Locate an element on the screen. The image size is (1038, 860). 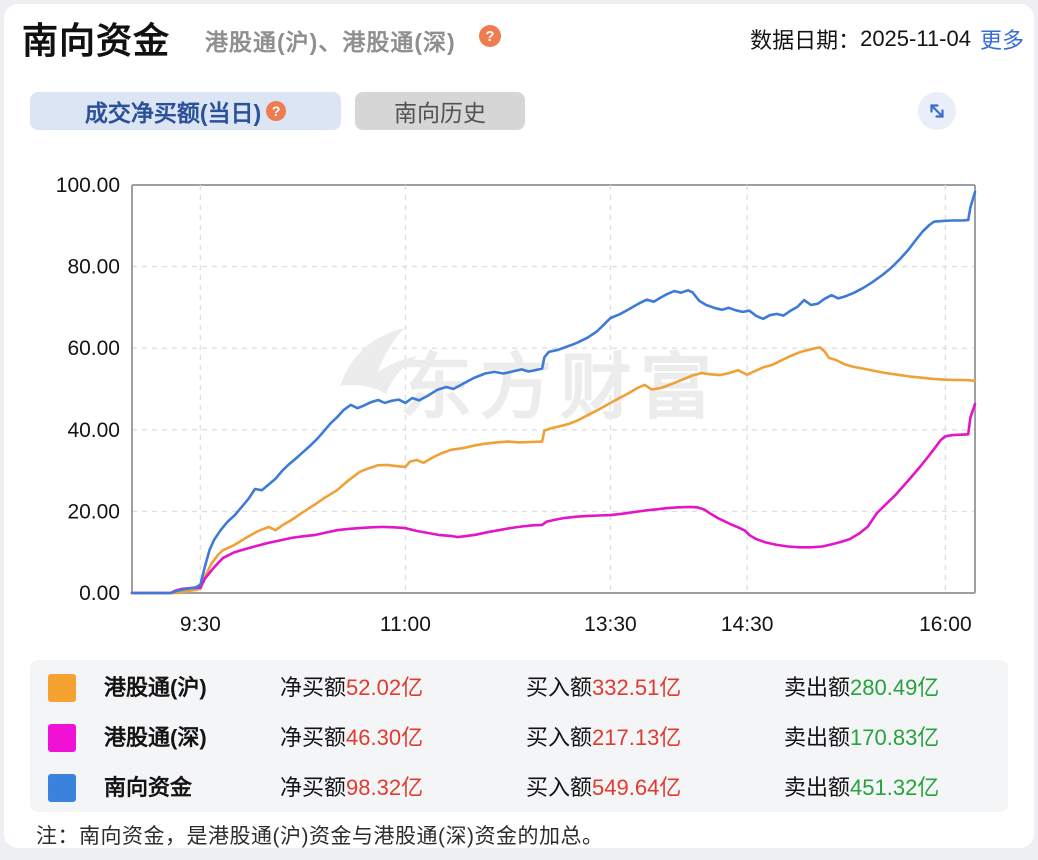
legend-row-total: 南向资金 净买额98.32亿 买入额549.64亿 卖出额451.32亿 is located at coordinates (519, 788).